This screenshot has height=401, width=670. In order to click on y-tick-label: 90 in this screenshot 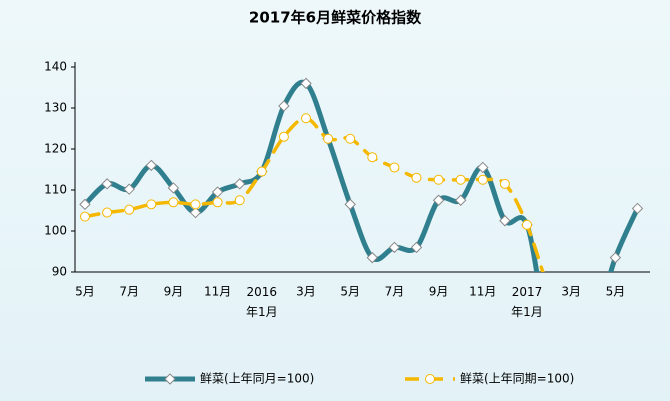, I will do `click(59, 272)`.